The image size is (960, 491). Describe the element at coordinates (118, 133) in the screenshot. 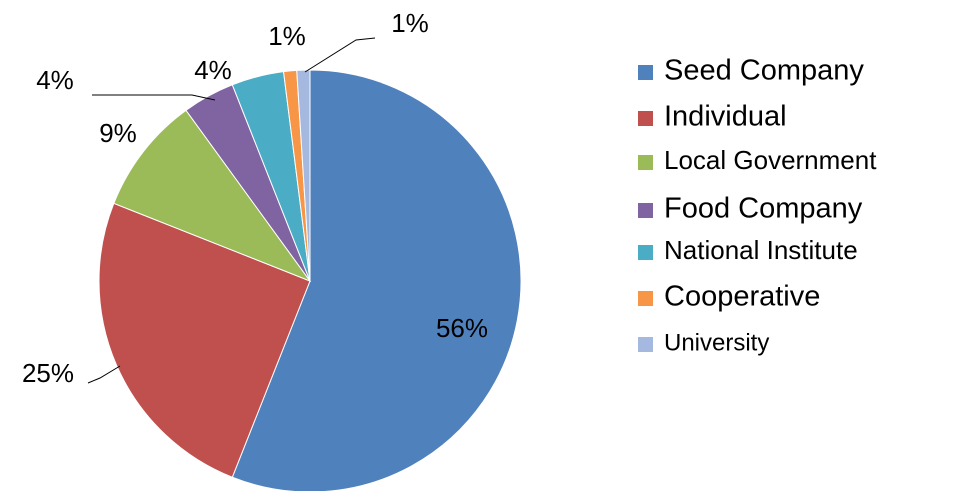

I see `data-label: 9%` at that location.